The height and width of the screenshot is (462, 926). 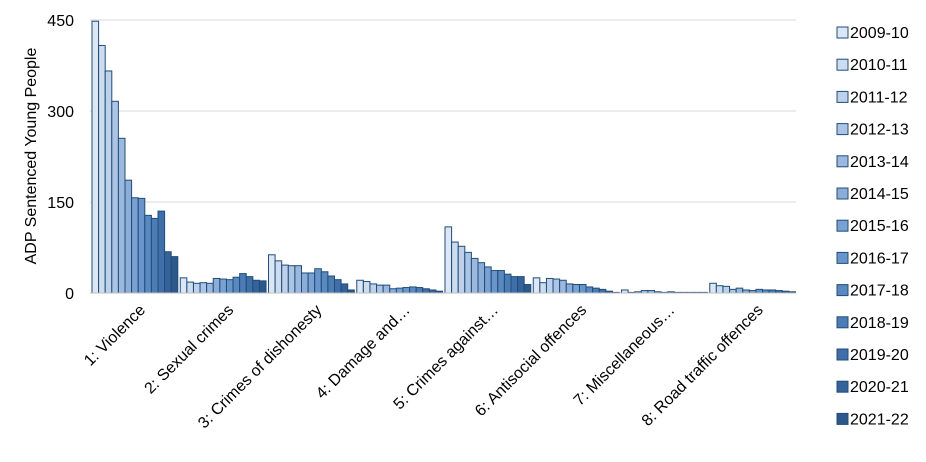 What do you see at coordinates (60, 112) in the screenshot?
I see `y-tick-label: 300` at bounding box center [60, 112].